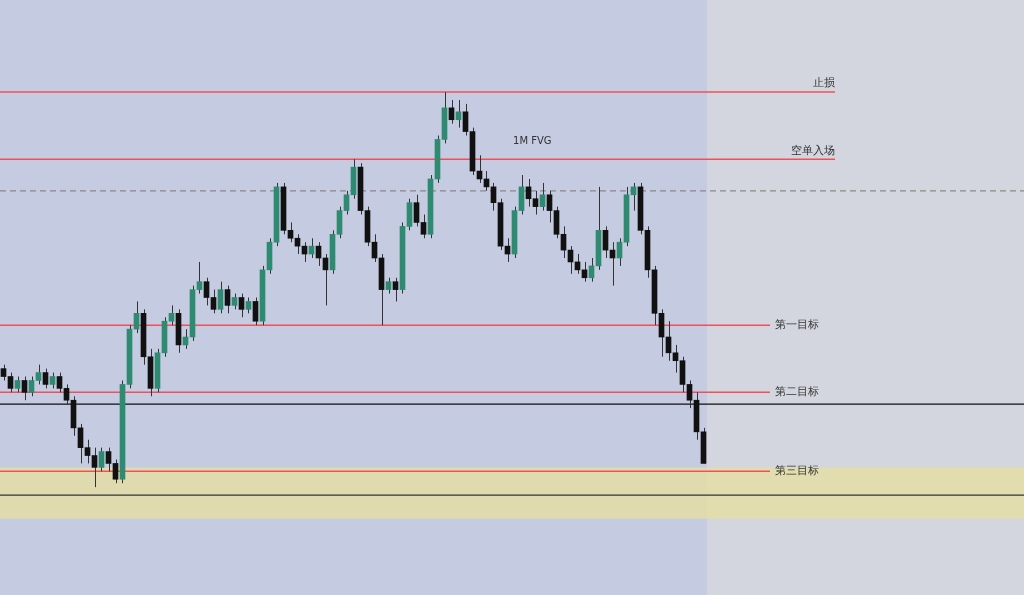 The image size is (1024, 595). Describe the element at coordinates (824, 83) in the screenshot. I see `ref-line-label: 止损` at that location.